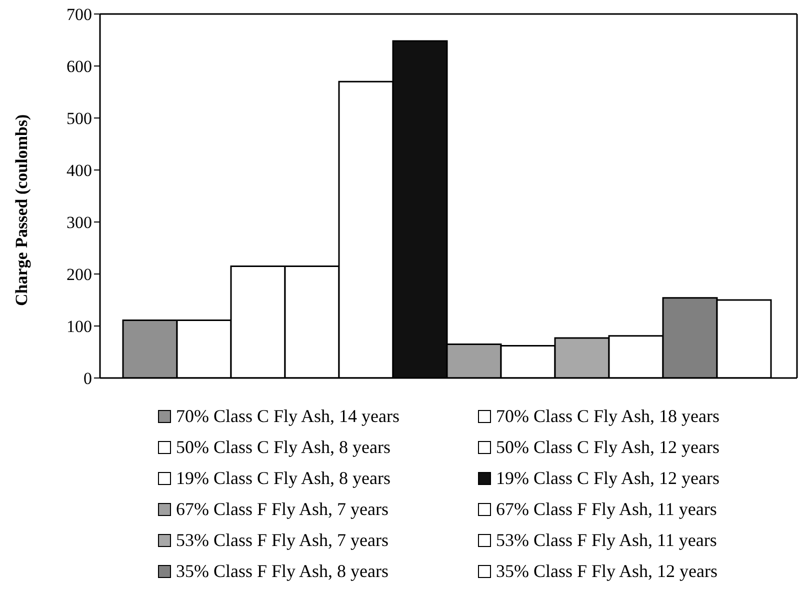 The image size is (803, 609). Describe the element at coordinates (88, 378) in the screenshot. I see `y-tick-label: 0` at that location.